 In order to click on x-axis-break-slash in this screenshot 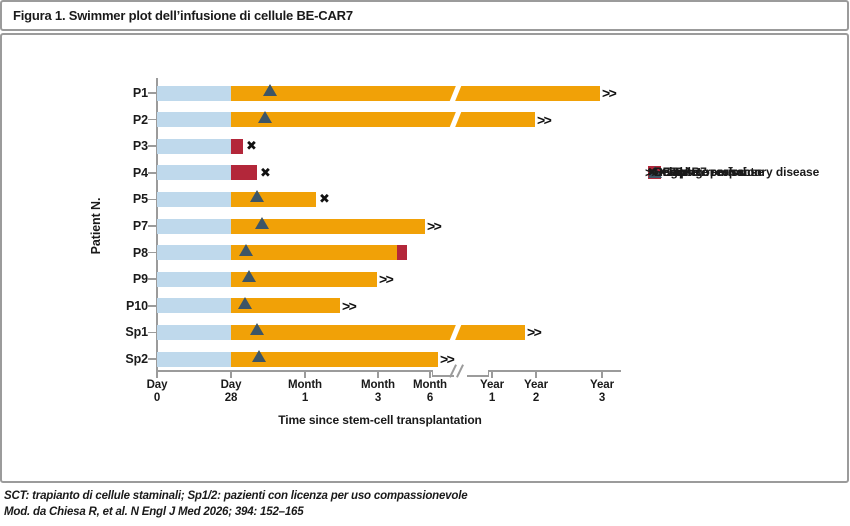, I will do `click(460, 371)`.